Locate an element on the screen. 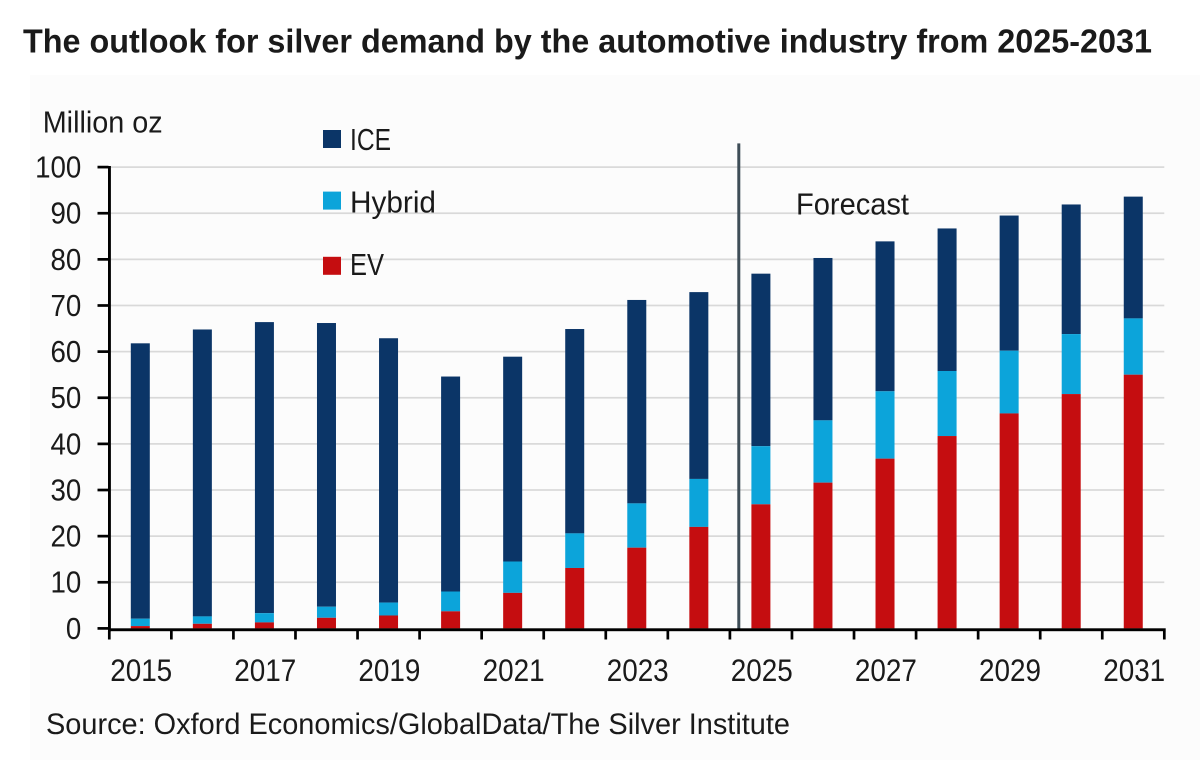 The height and width of the screenshot is (760, 1200). svg-text: 2023 is located at coordinates (638, 670).